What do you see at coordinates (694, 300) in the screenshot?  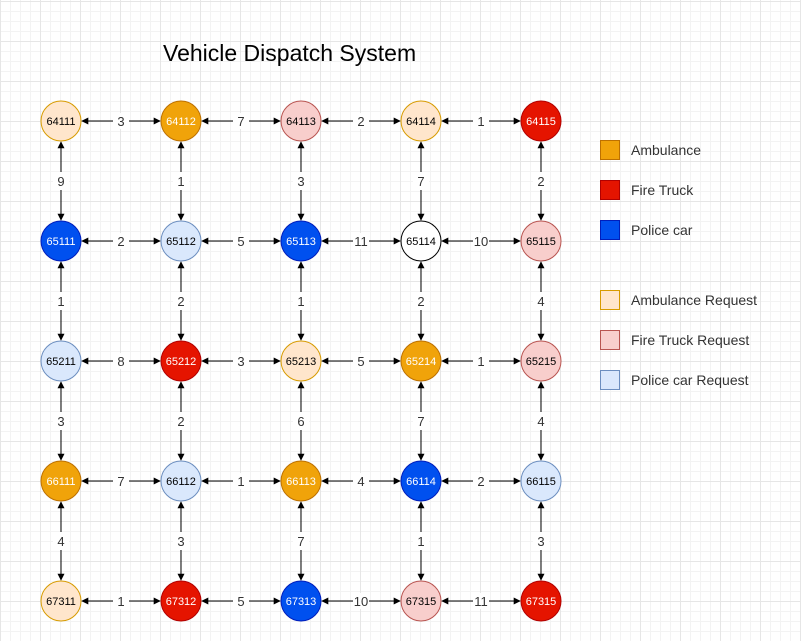 I see `legend-label: Ambulance Request` at bounding box center [694, 300].